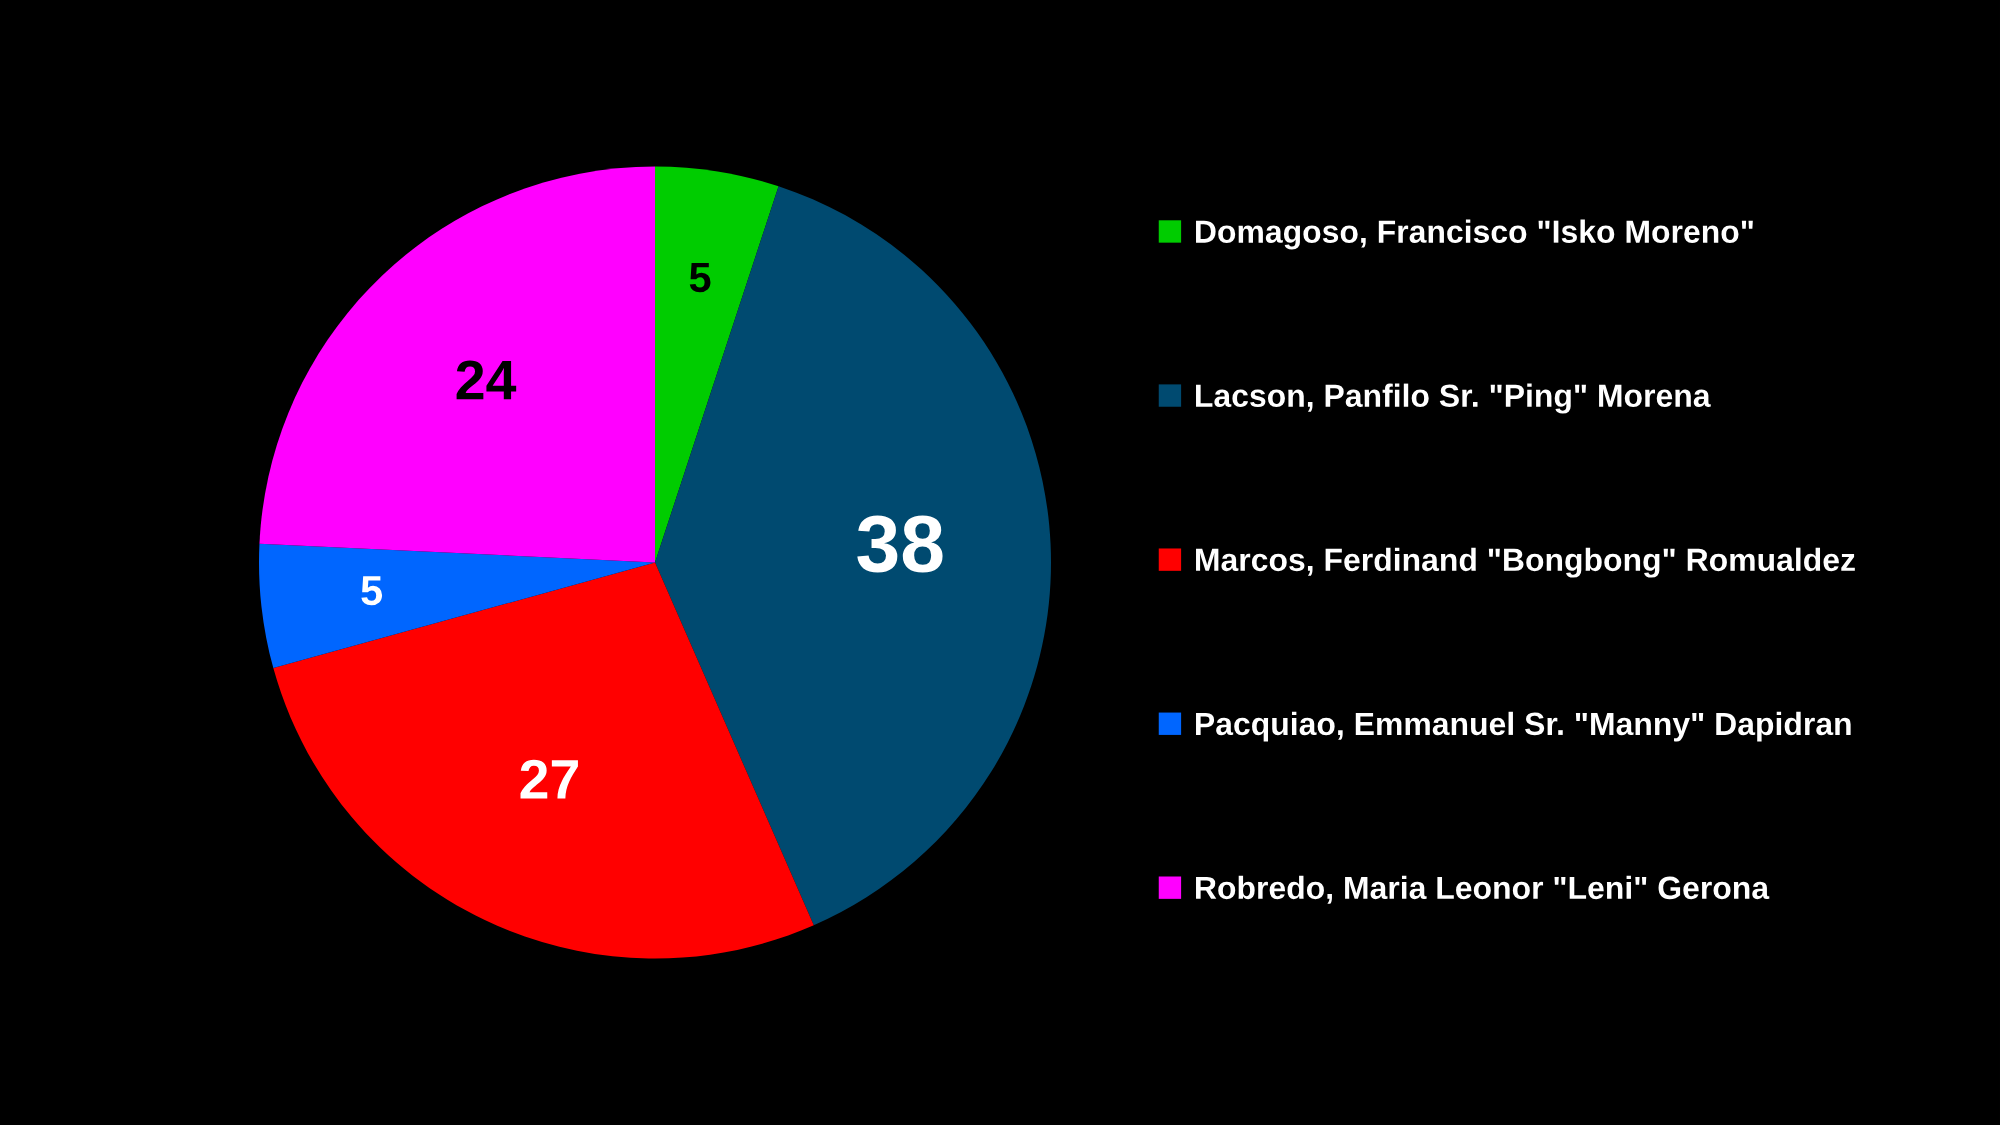 The height and width of the screenshot is (1125, 2000). I want to click on legend-label: Domagoso, Francisco "Isko Moreno", so click(1474, 234).